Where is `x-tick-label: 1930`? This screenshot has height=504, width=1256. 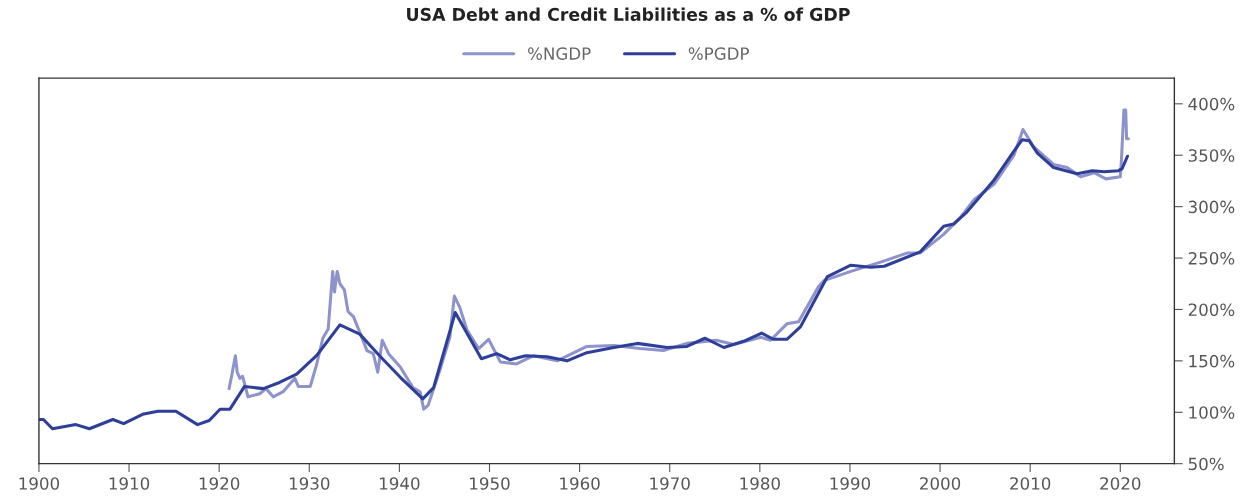 x-tick-label: 1930 is located at coordinates (309, 483).